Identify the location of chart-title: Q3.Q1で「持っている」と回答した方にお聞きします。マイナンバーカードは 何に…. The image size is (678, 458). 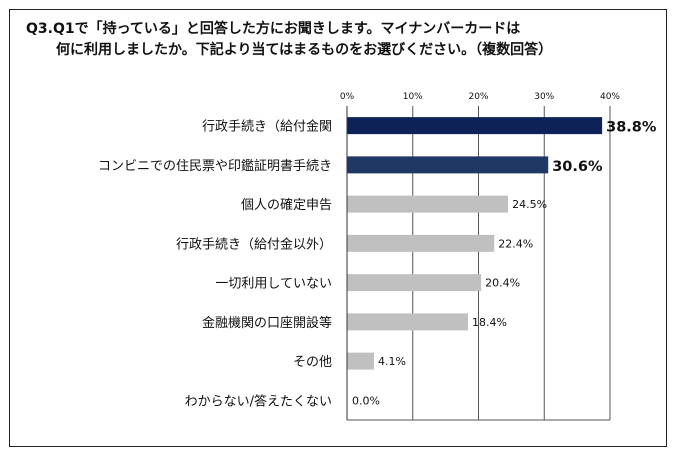
(346, 40).